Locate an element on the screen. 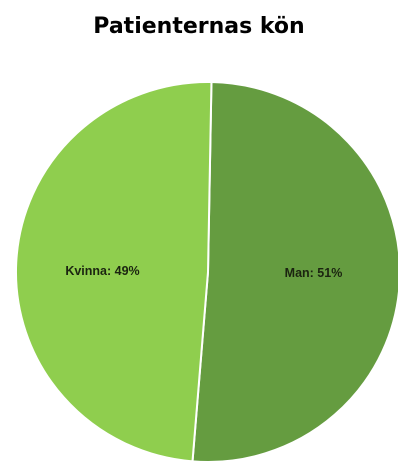 The width and height of the screenshot is (398, 470). slice-label-man: Man: 51% is located at coordinates (314, 273).